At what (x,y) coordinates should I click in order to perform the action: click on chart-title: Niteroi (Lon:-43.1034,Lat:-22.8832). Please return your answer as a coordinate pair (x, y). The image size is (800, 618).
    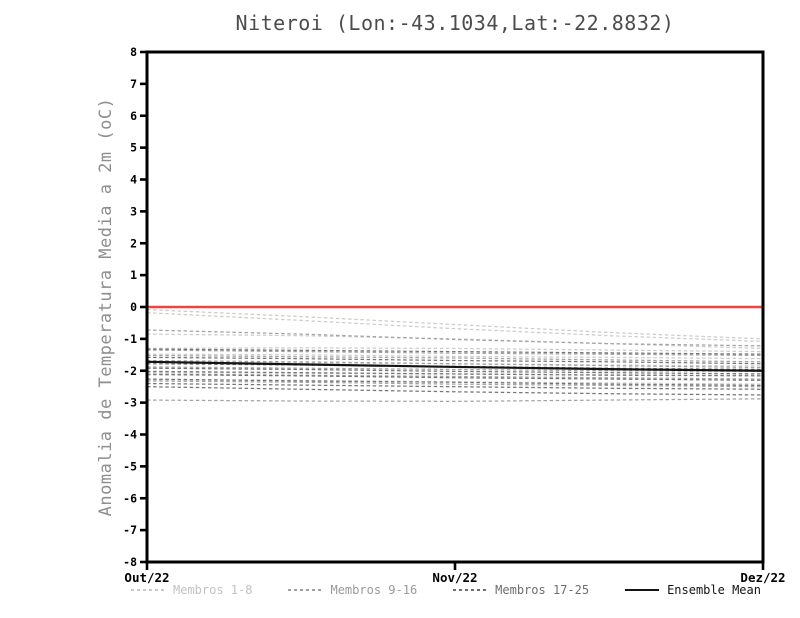
    Looking at the image, I should click on (455, 23).